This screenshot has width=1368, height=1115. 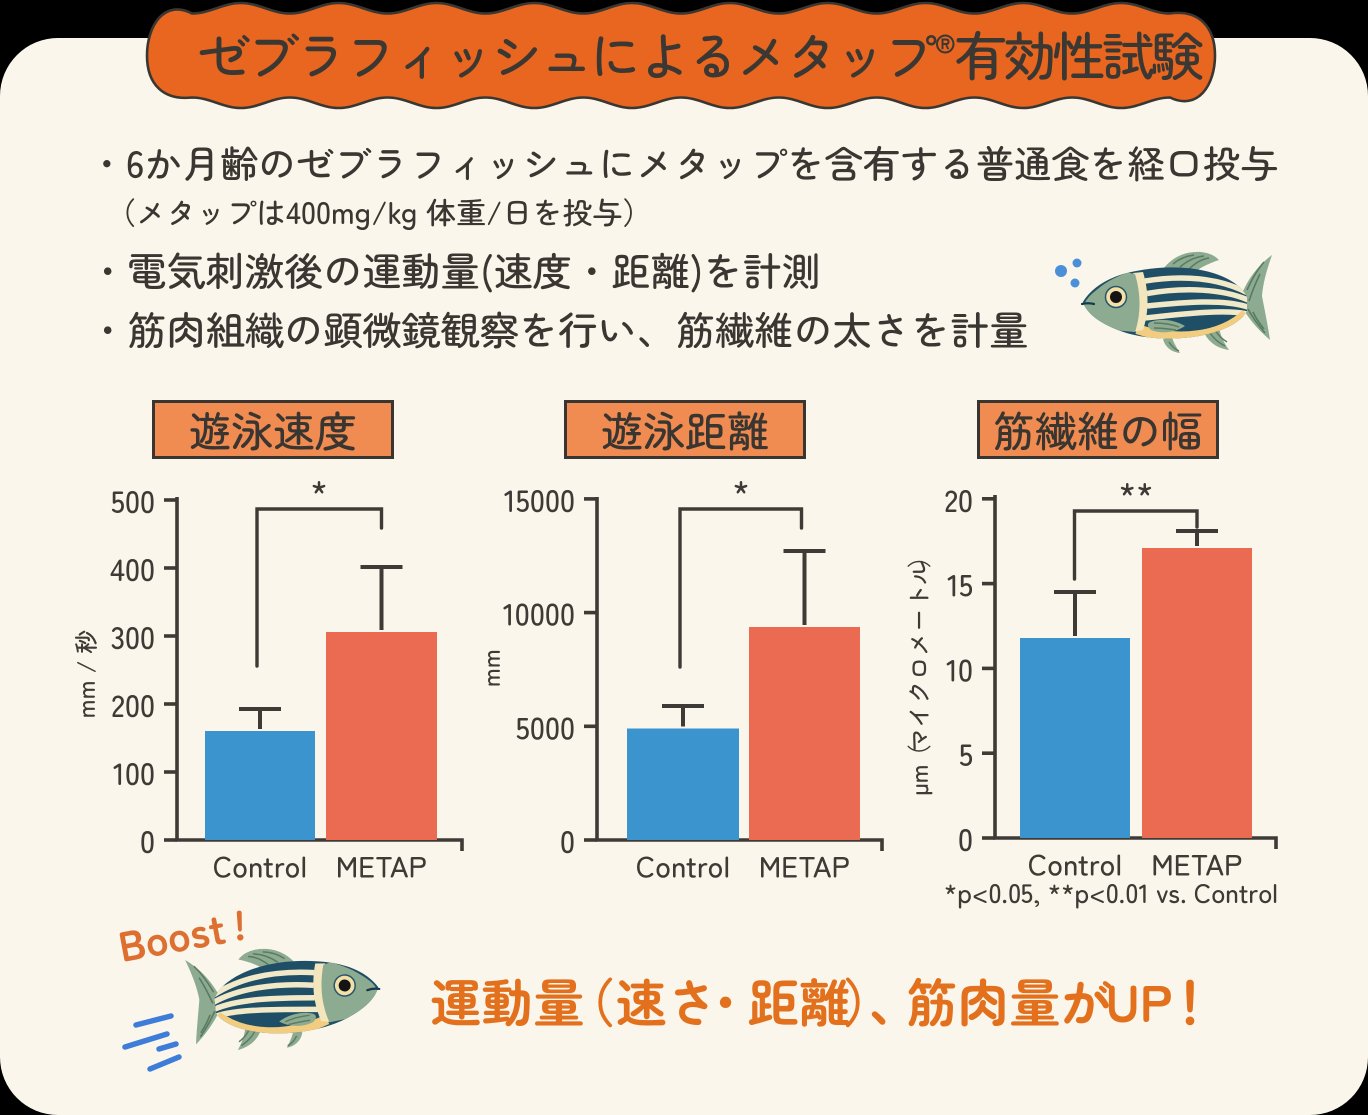 I want to click on svg-text: 20, so click(x=959, y=499).